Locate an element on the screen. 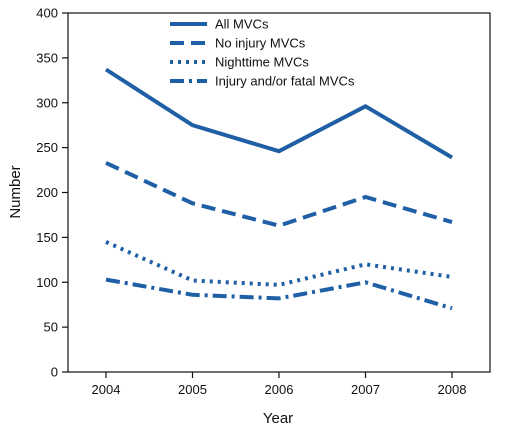 The image size is (515, 433). y-tick-label: 0 is located at coordinates (54, 372).